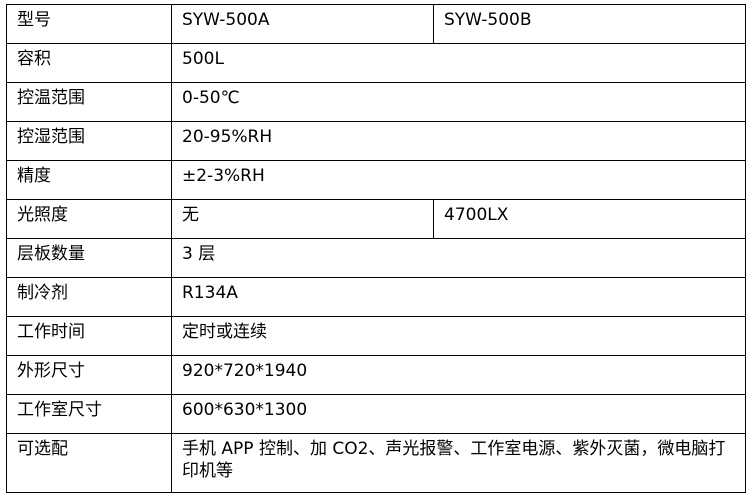 The height and width of the screenshot is (493, 751). I want to click on row-label: 光照度, so click(89, 219).